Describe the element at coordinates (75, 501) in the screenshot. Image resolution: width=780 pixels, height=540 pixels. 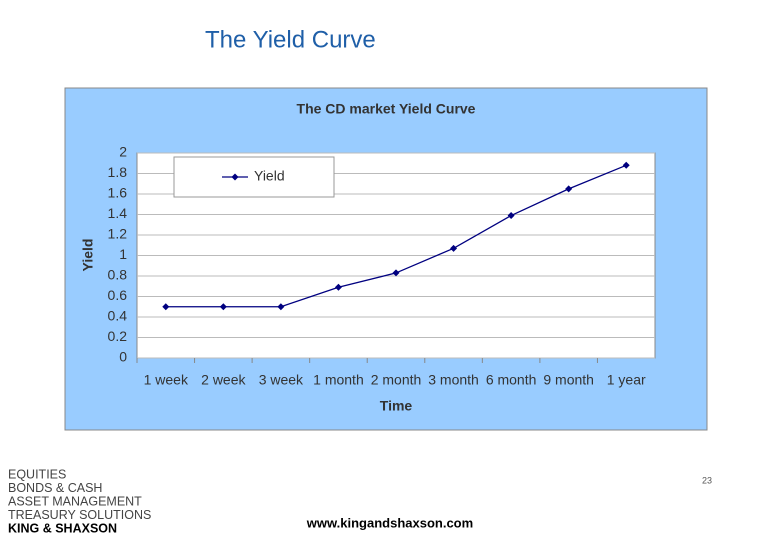
I see `footer-line: ASSET MANAGEMENT` at that location.